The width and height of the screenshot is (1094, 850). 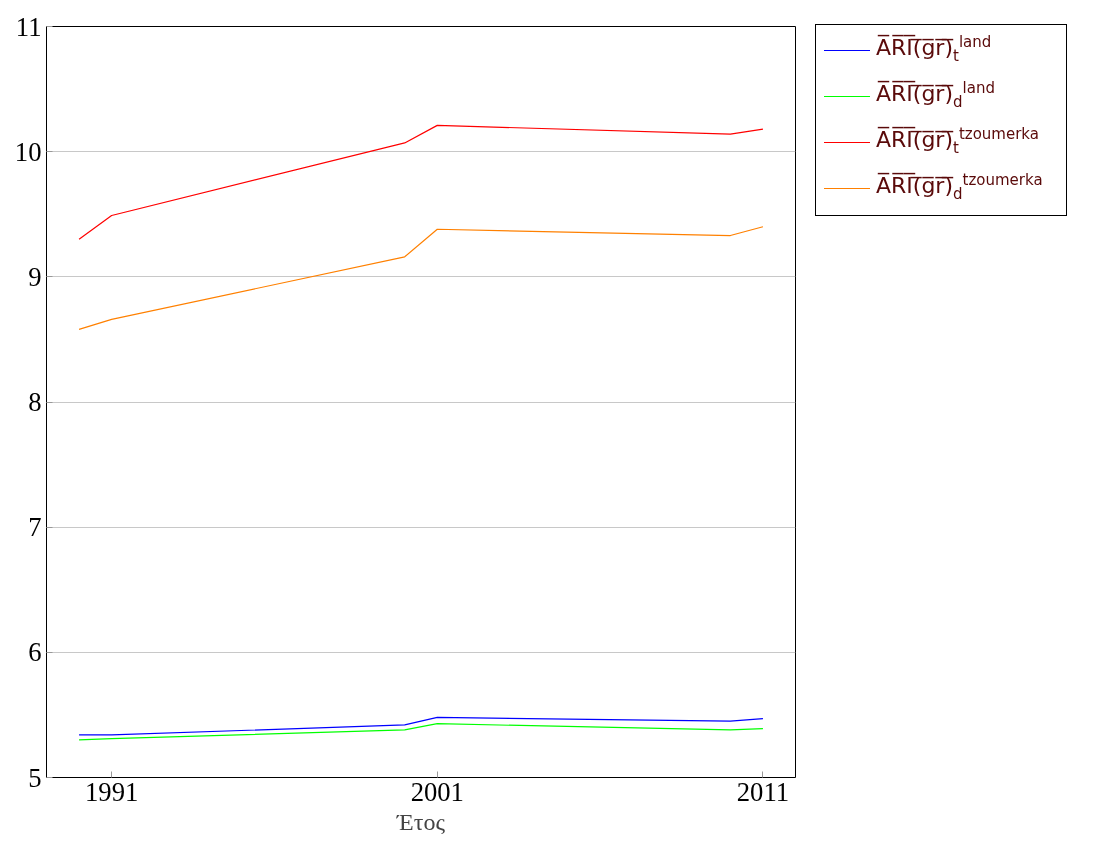 I want to click on y-tick-label: 10, so click(x=28, y=151).